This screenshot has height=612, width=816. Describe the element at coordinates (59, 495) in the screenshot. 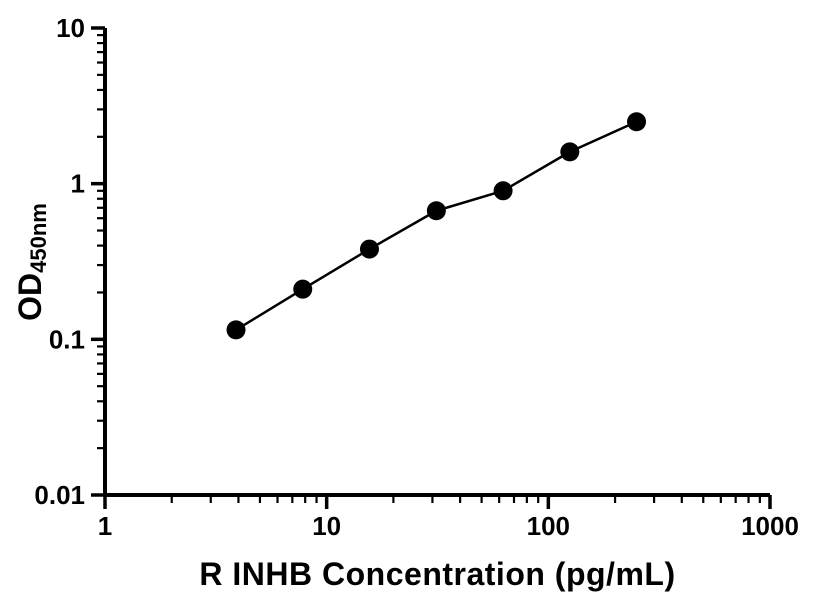

I see `y-tick-label: 0.01` at that location.